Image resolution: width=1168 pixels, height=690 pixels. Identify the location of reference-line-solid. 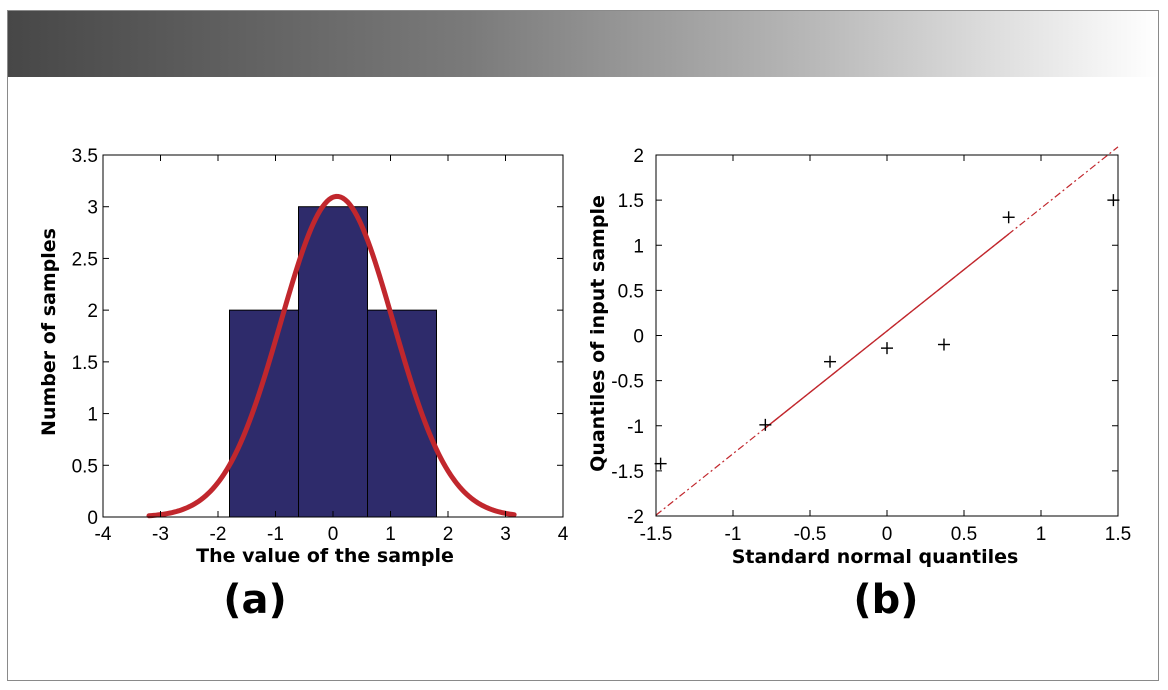
(887, 331).